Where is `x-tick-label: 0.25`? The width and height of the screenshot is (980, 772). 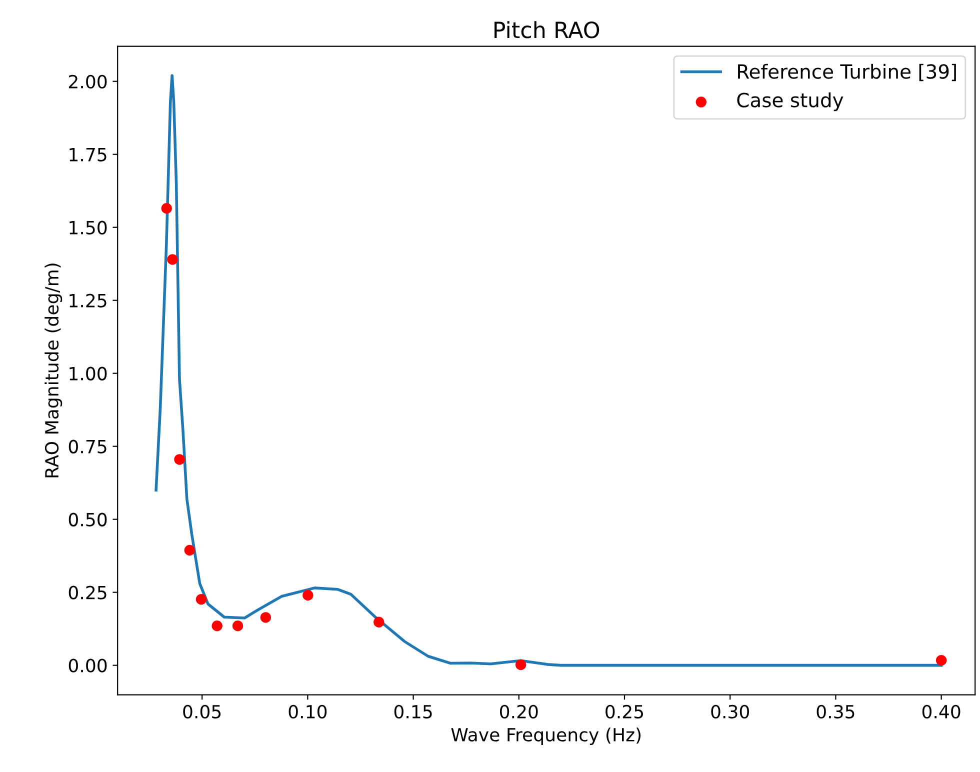 x-tick-label: 0.25 is located at coordinates (625, 711).